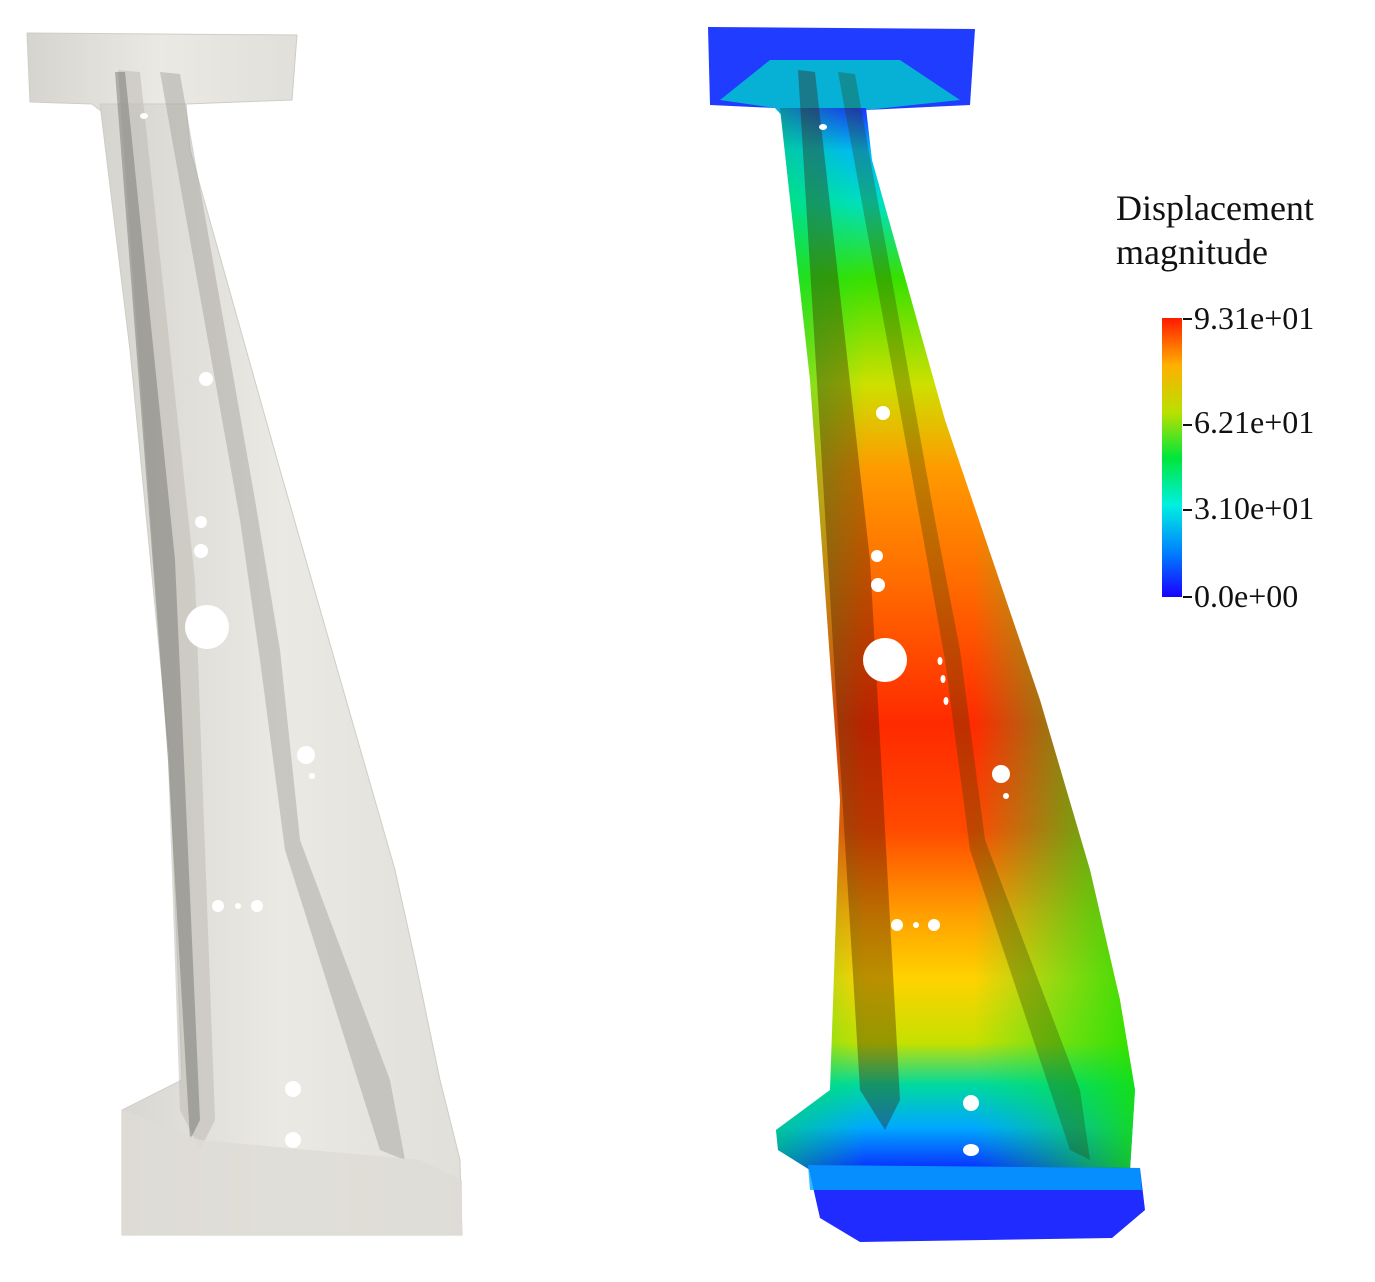 The width and height of the screenshot is (1375, 1282). I want to click on tick-label-3: 3.10e+01, so click(1254, 508).